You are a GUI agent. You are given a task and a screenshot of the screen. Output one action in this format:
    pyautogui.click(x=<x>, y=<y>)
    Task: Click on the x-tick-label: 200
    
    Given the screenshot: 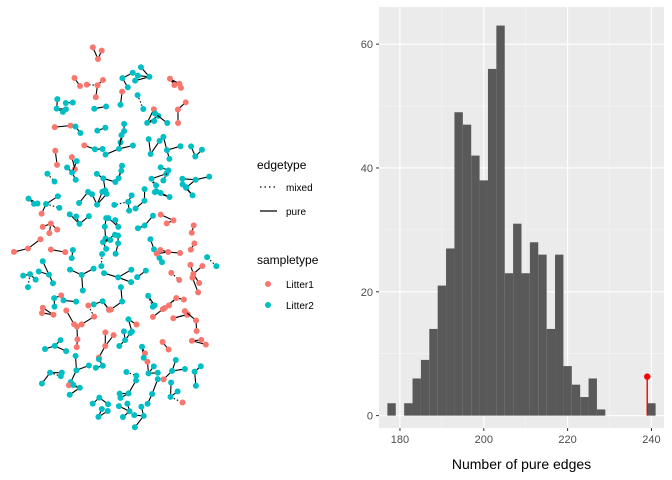 What is the action you would take?
    pyautogui.click(x=484, y=440)
    